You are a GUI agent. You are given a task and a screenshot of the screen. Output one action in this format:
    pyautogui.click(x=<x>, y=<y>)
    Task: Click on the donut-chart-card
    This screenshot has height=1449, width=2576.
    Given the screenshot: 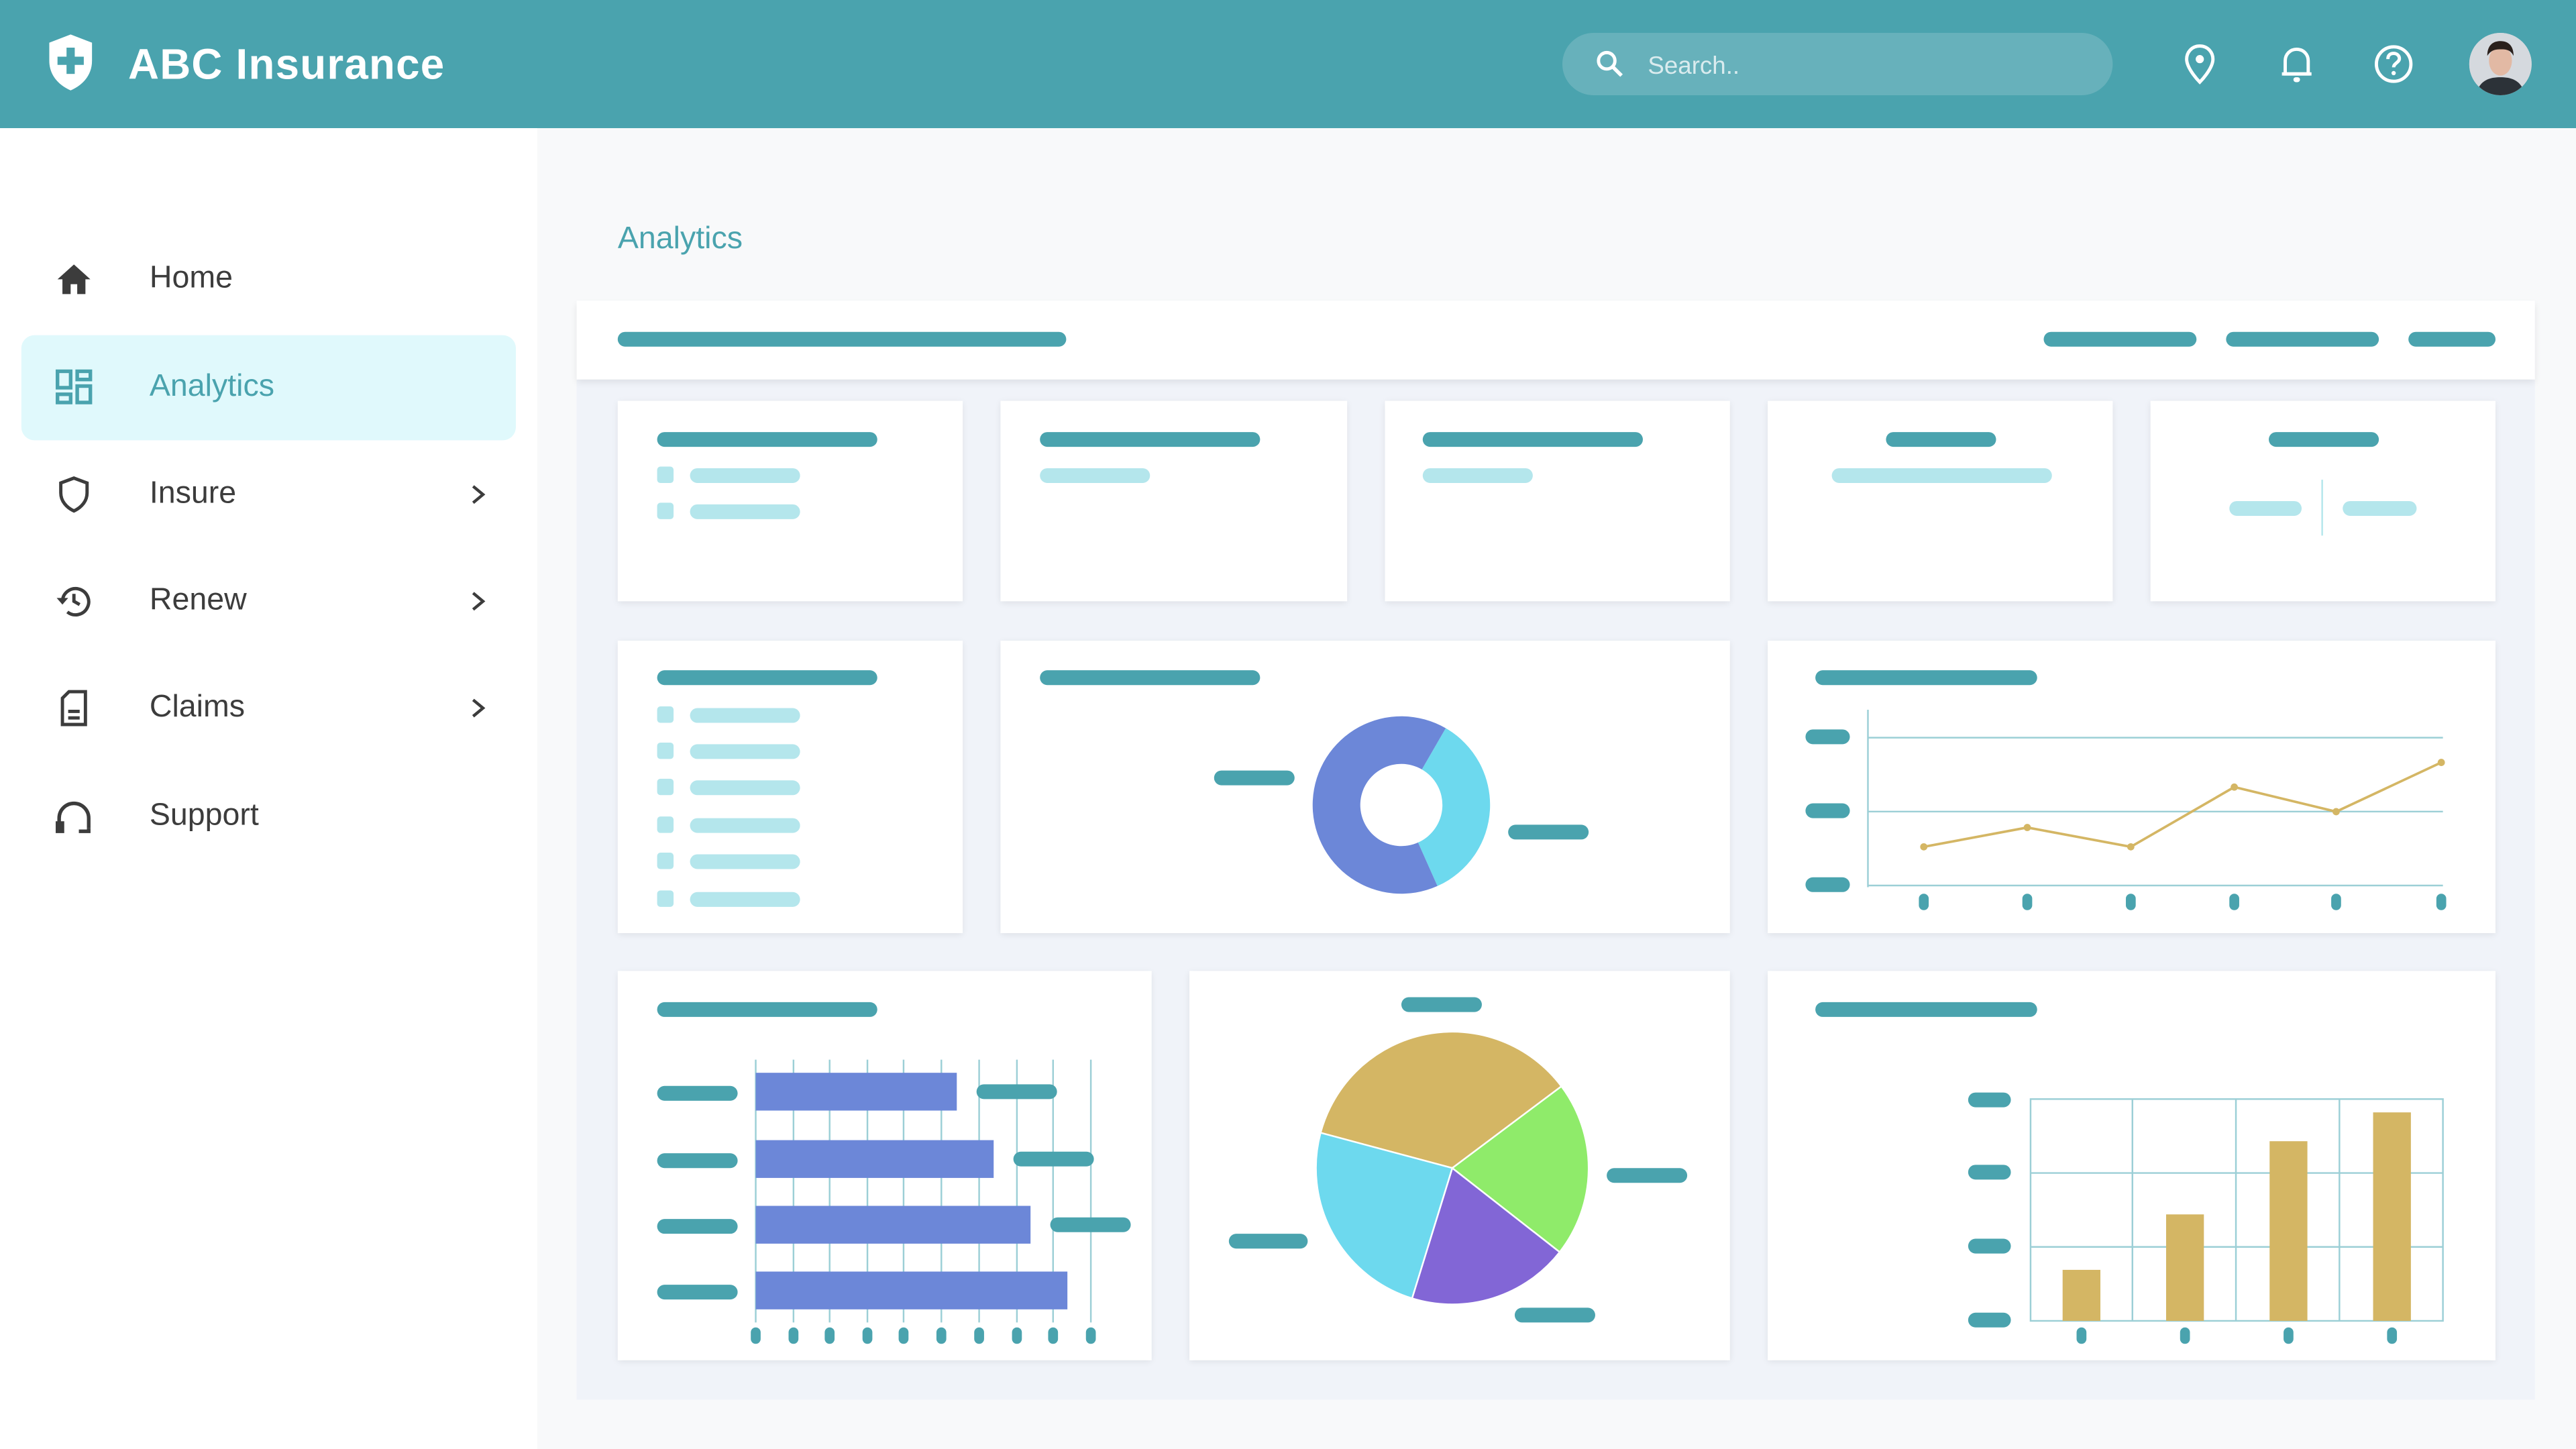 What is the action you would take?
    pyautogui.click(x=1365, y=787)
    